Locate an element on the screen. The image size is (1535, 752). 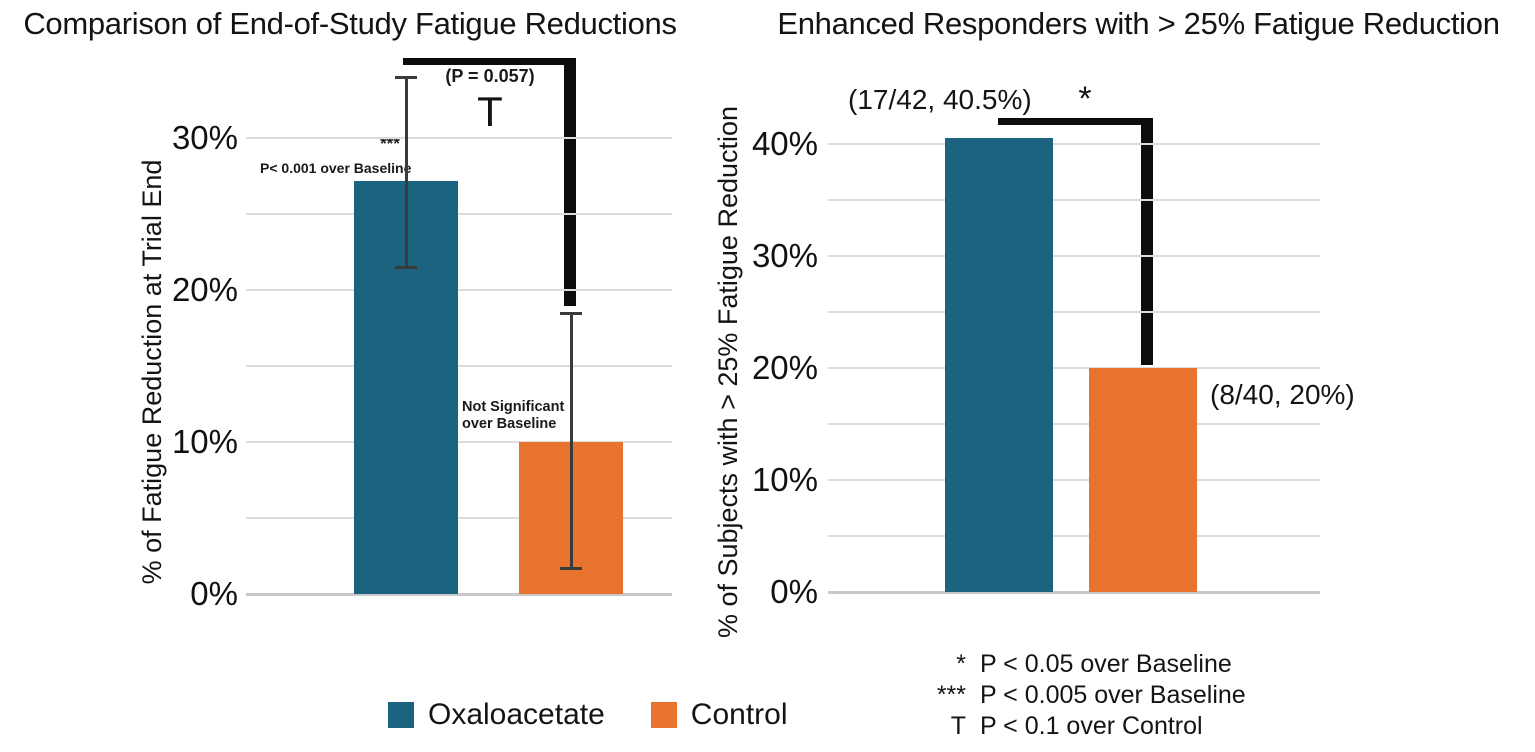
annotation-p-comparison: (P = 0.057) is located at coordinates (490, 76).